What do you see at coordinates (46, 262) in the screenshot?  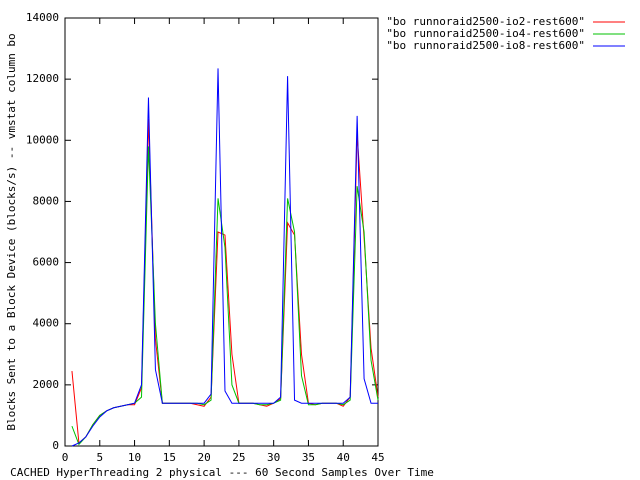 I see `y-tick-label: 6000` at bounding box center [46, 262].